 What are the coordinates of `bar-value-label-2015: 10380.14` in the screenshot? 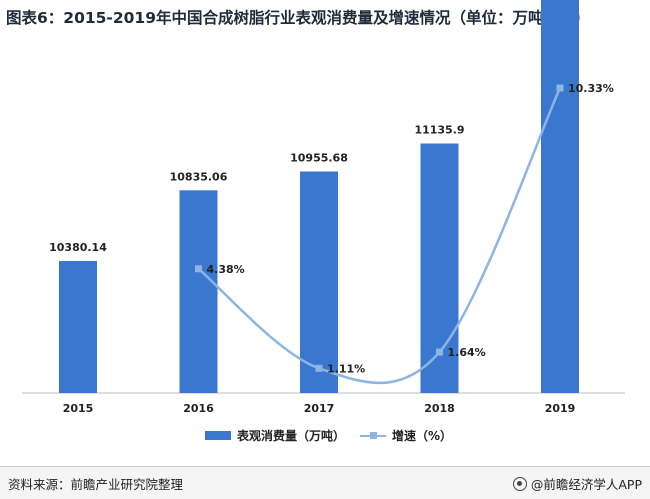 It's located at (78, 247).